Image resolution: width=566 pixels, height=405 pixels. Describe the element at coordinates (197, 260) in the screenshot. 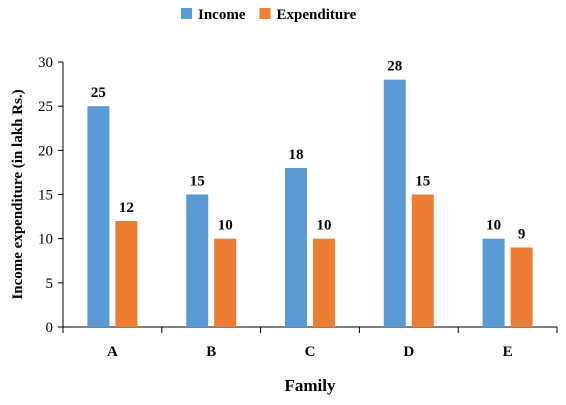

I see `bar-income-b` at that location.